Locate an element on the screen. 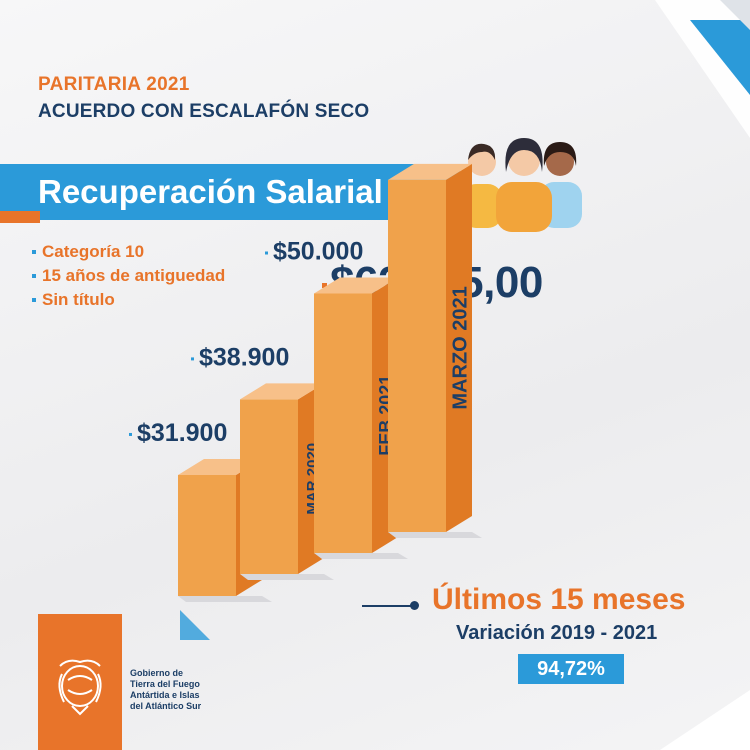 This screenshot has width=750, height=750. banner-title: Recuperación Salarial is located at coordinates (210, 191).